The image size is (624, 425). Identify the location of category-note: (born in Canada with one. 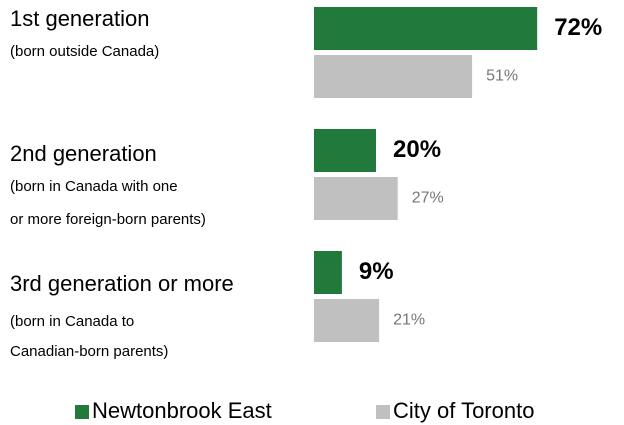
(94, 186).